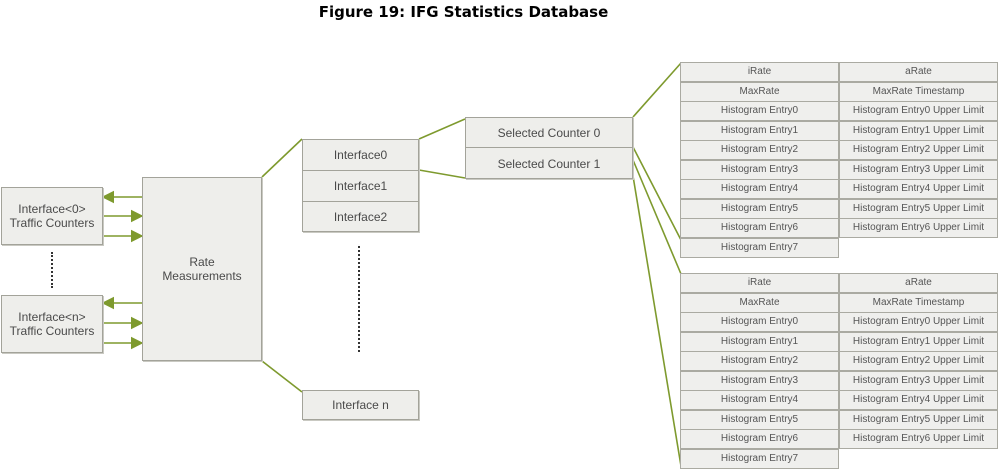 Image resolution: width=999 pixels, height=470 pixels. What do you see at coordinates (759, 322) in the screenshot?
I see `rate-table-1-left-cell: Histogram Entry0` at bounding box center [759, 322].